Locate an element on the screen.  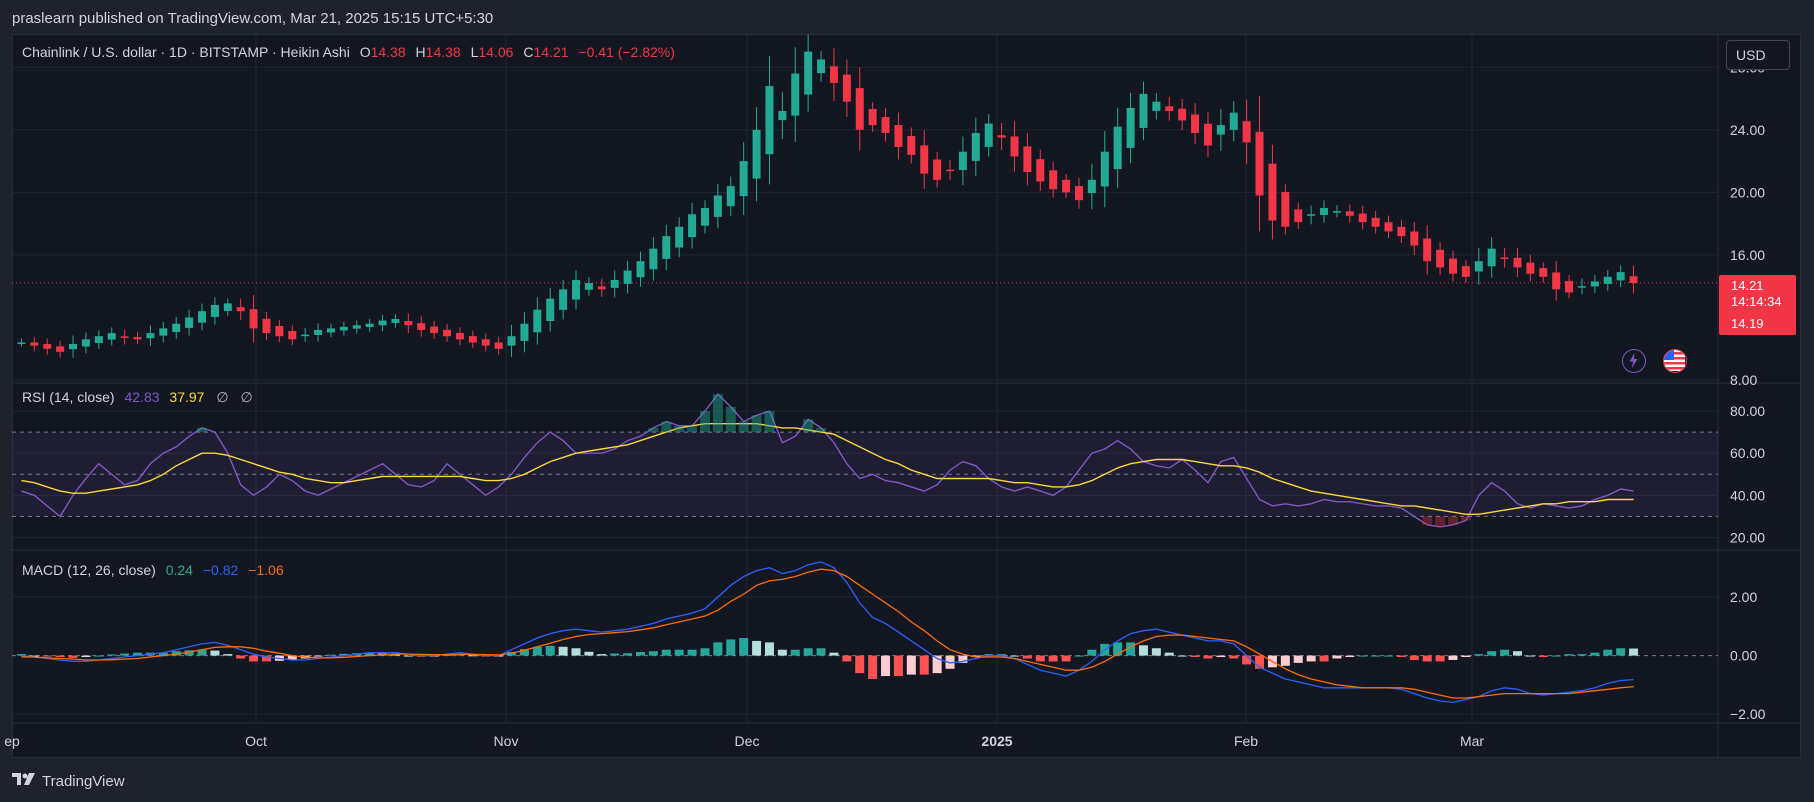
price-tick-label: 8.00 is located at coordinates (1743, 380).